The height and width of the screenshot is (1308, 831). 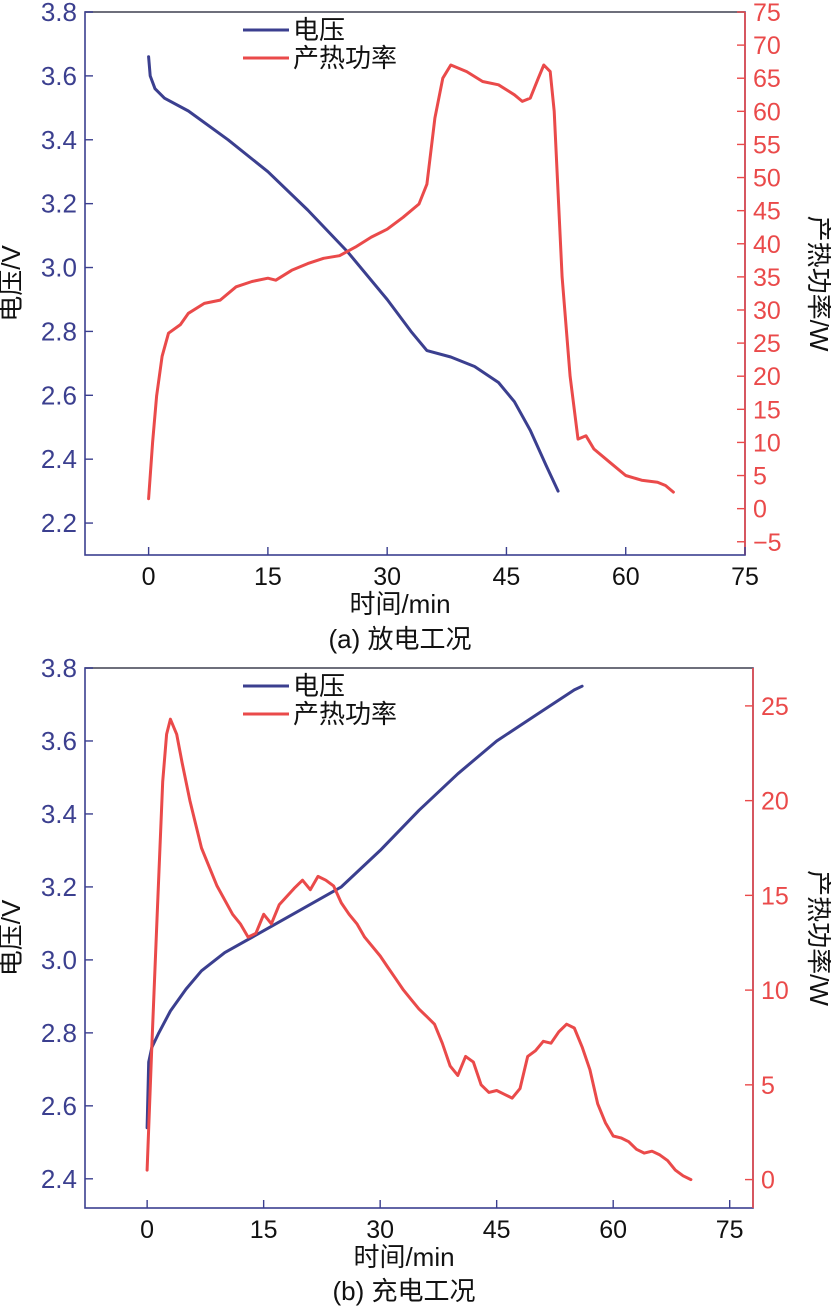 What do you see at coordinates (767, 145) in the screenshot?
I see `y2-tick-label: 55` at bounding box center [767, 145].